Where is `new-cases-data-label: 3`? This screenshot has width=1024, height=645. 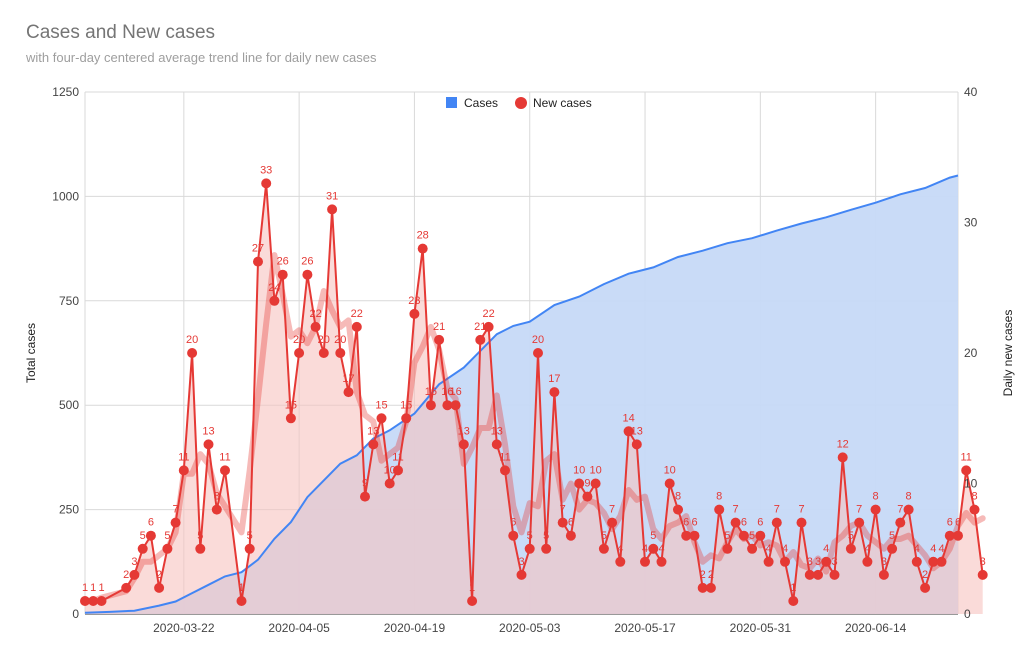 new-cases-data-label: 3 is located at coordinates (818, 562).